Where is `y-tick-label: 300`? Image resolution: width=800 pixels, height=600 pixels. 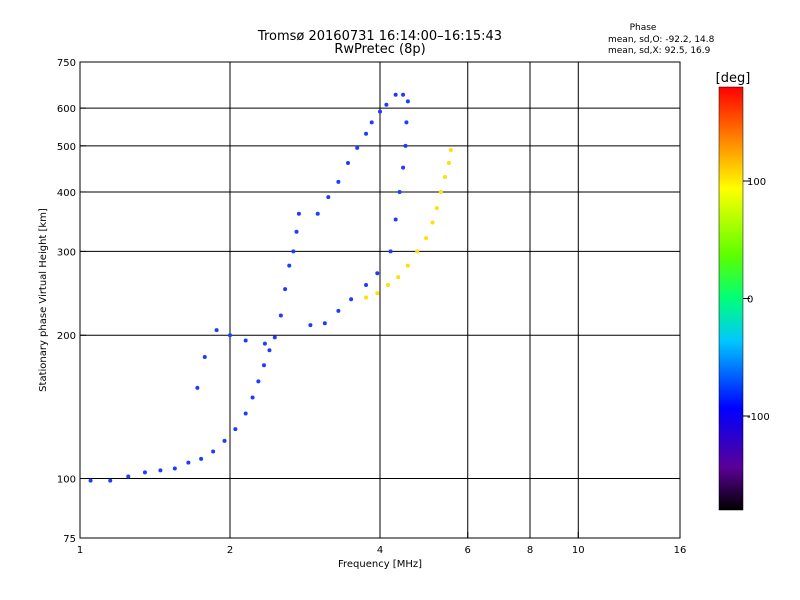
y-tick-label: 300 is located at coordinates (66, 252).